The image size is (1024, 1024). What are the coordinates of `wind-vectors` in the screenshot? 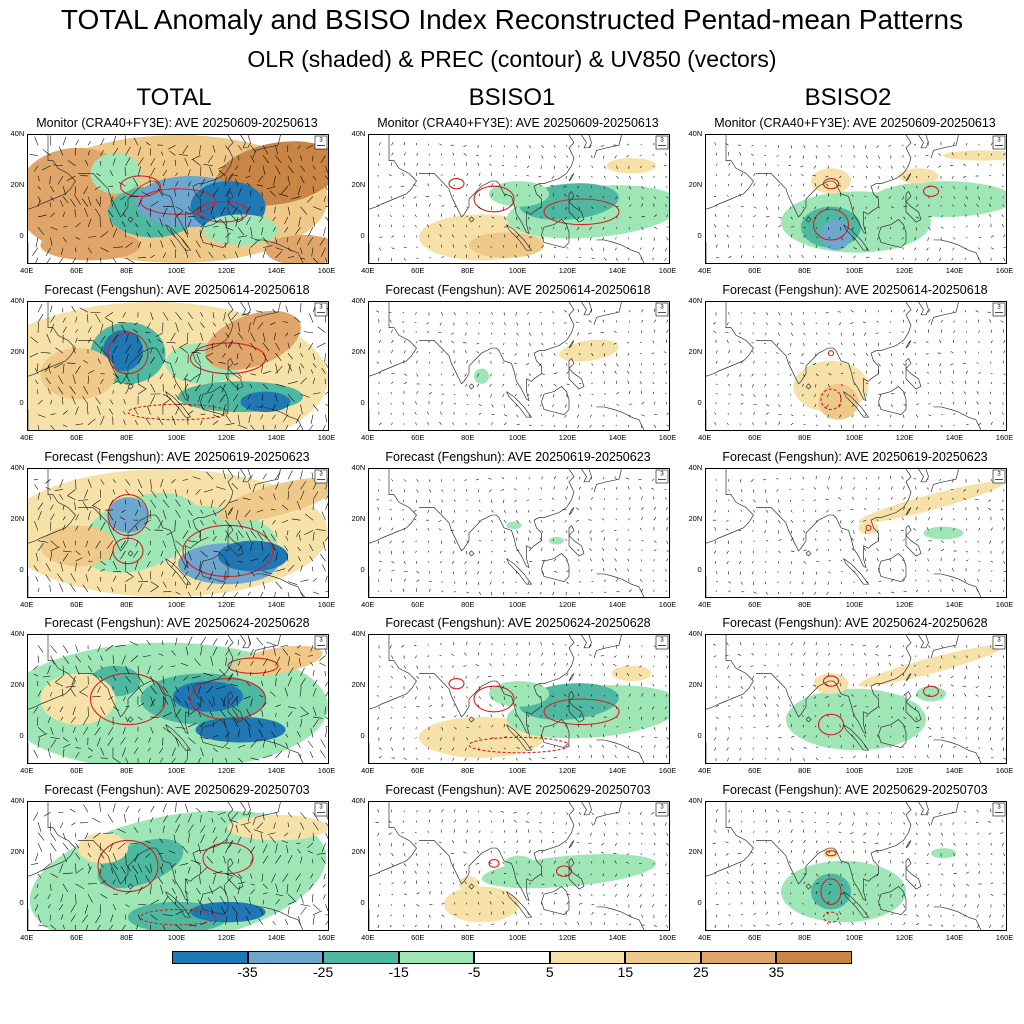 It's located at (178, 366).